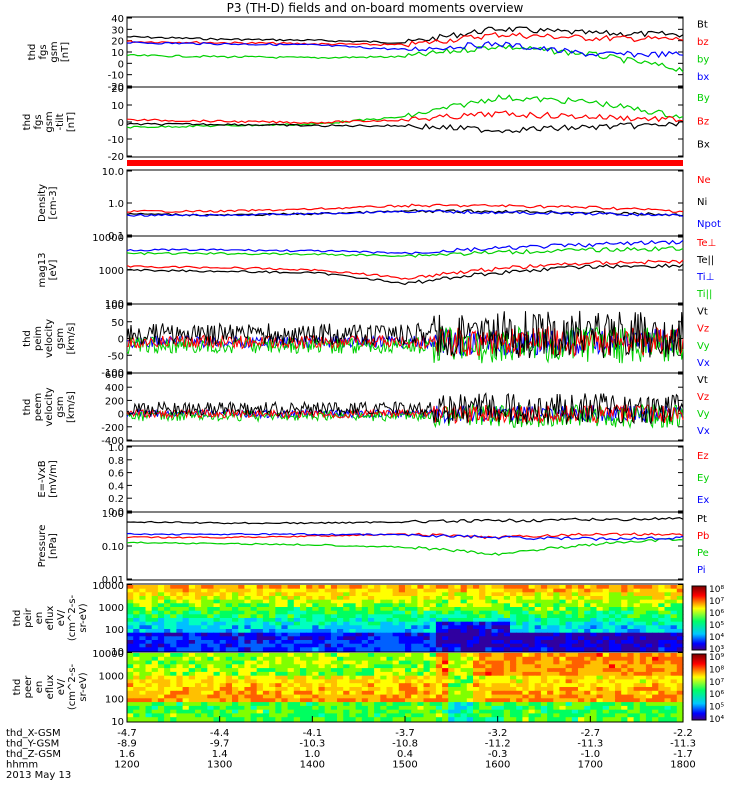 This screenshot has height=800, width=750. I want to click on legend-entry: Vy, so click(703, 346).